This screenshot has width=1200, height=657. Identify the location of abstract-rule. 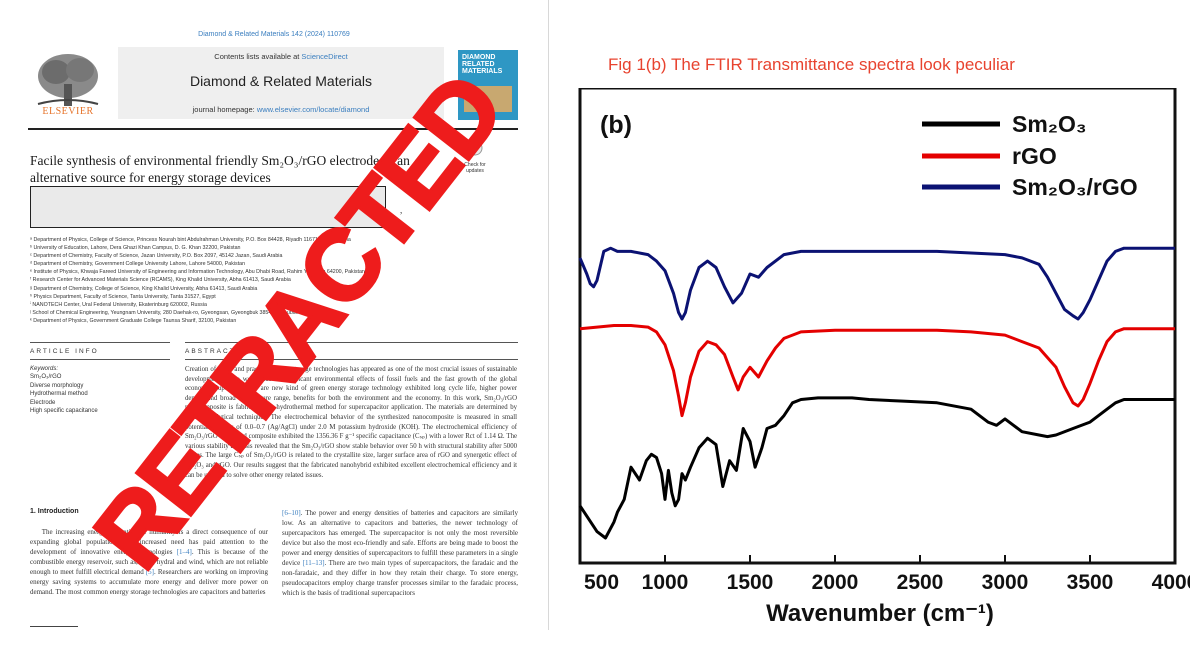
(351, 342).